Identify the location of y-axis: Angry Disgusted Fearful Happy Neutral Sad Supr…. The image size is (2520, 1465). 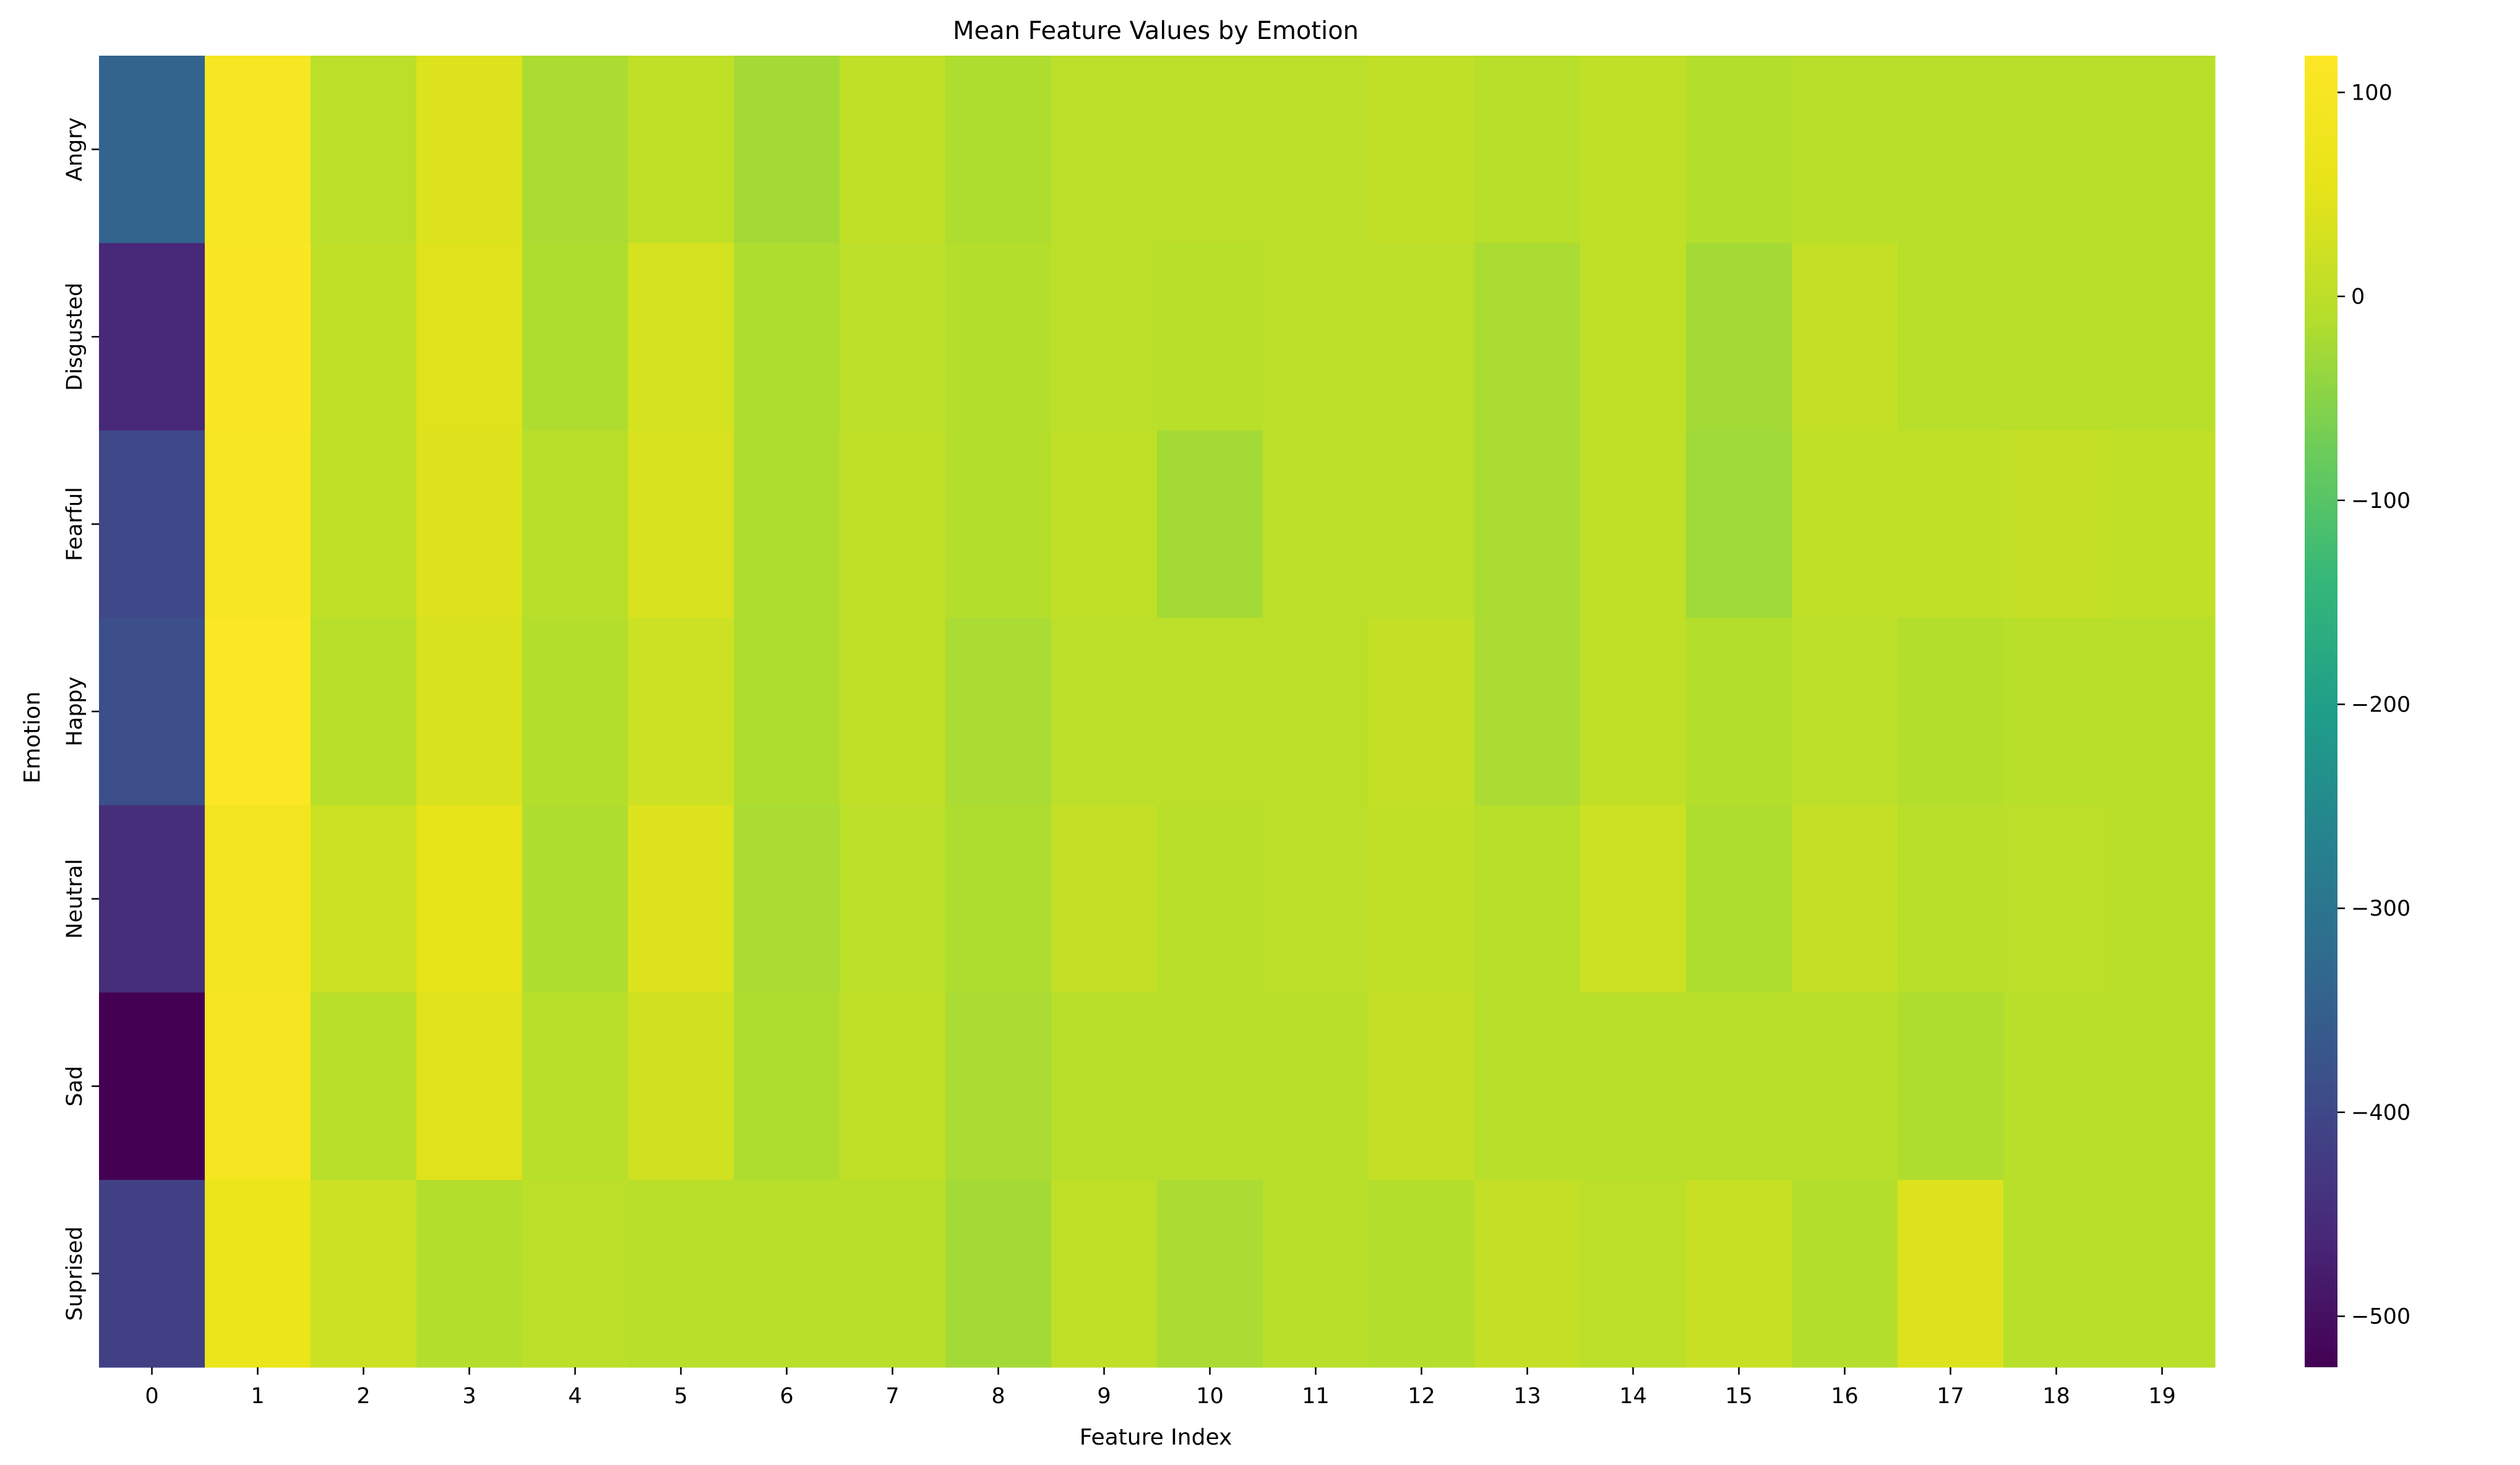
(80, 719).